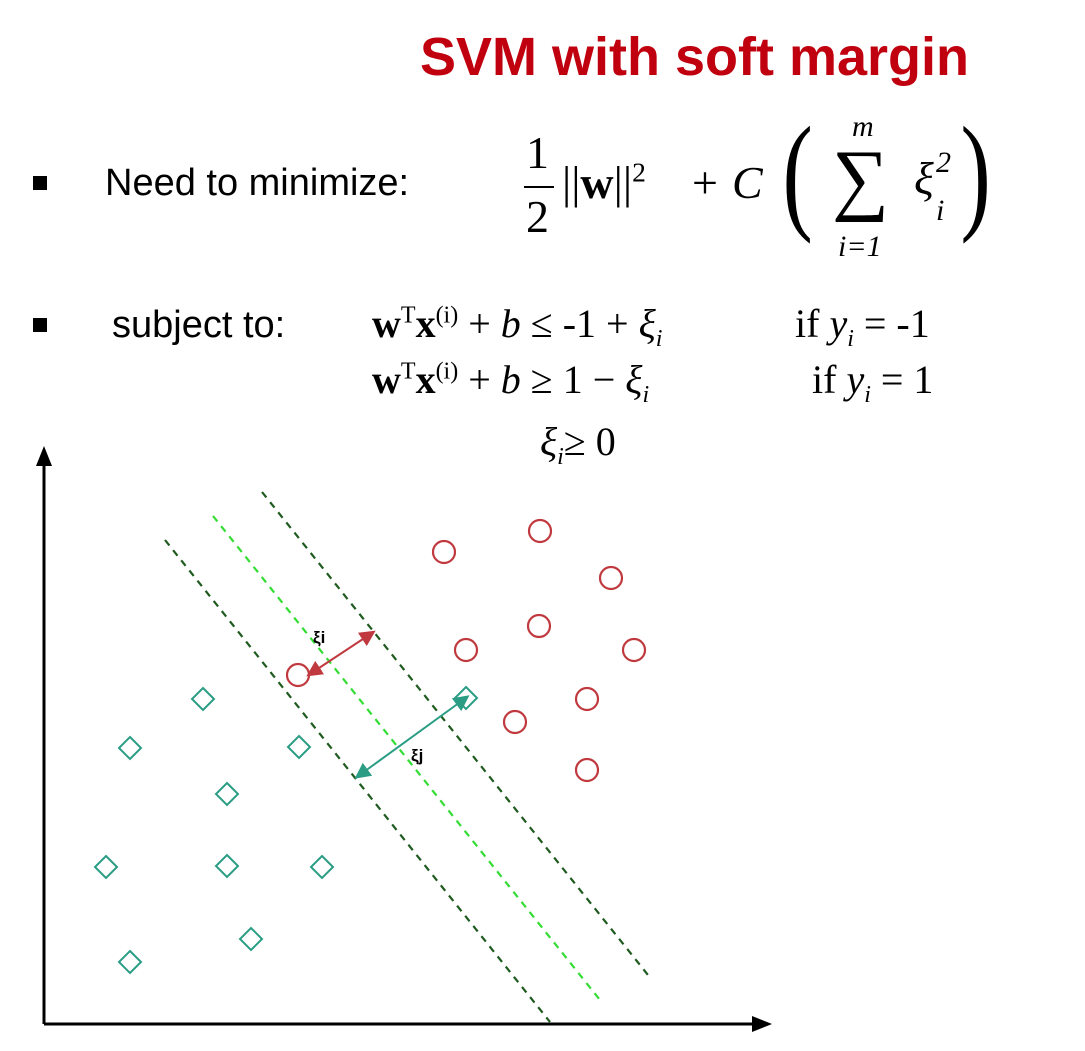  I want to click on condition-value: = 1, so click(902, 379).